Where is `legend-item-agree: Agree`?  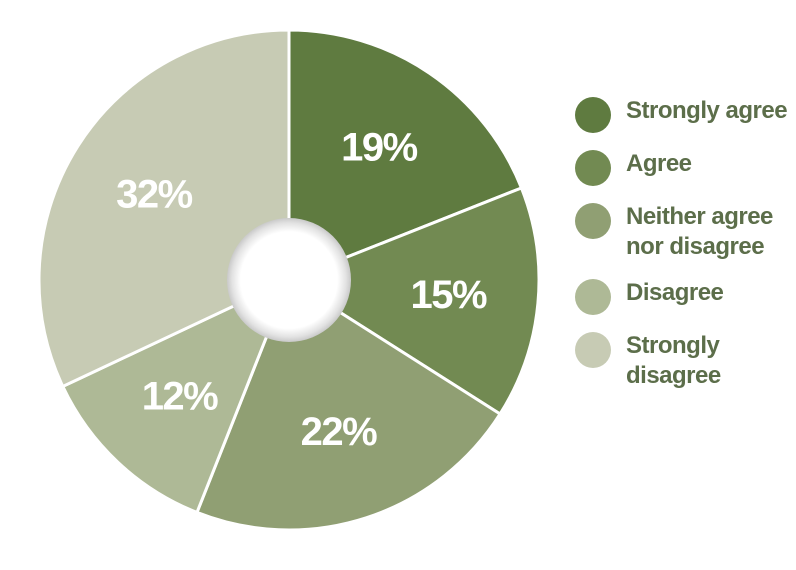 legend-item-agree: Agree is located at coordinates (682, 167).